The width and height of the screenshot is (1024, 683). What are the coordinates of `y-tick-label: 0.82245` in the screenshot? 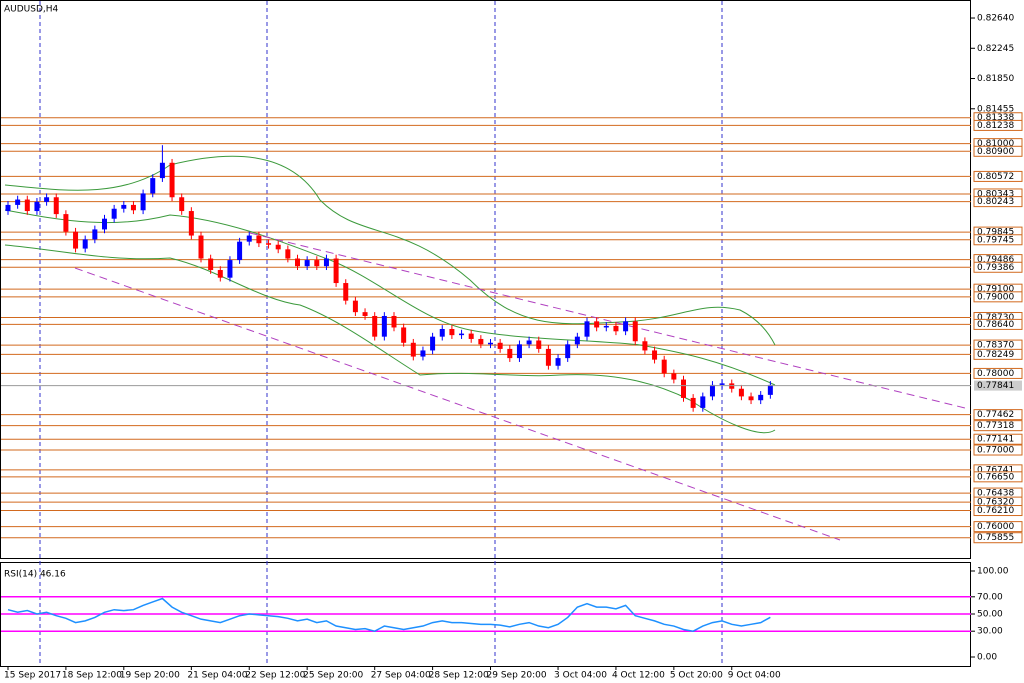 It's located at (995, 49).